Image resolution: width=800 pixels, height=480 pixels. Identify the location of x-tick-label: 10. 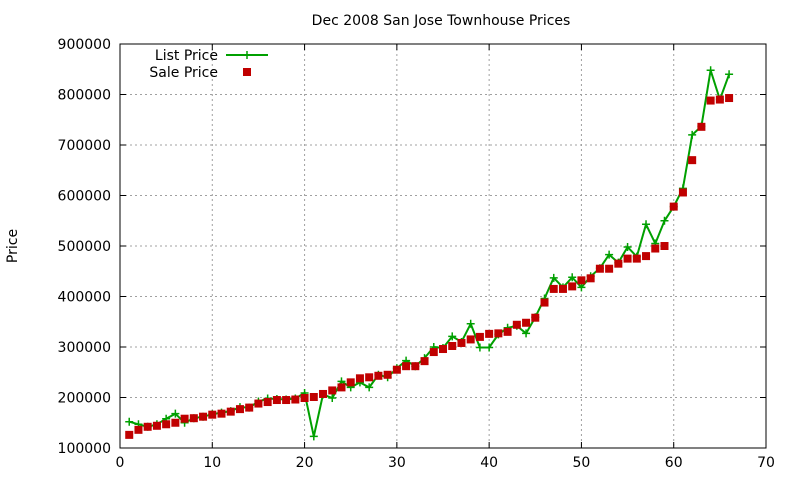
(212, 463).